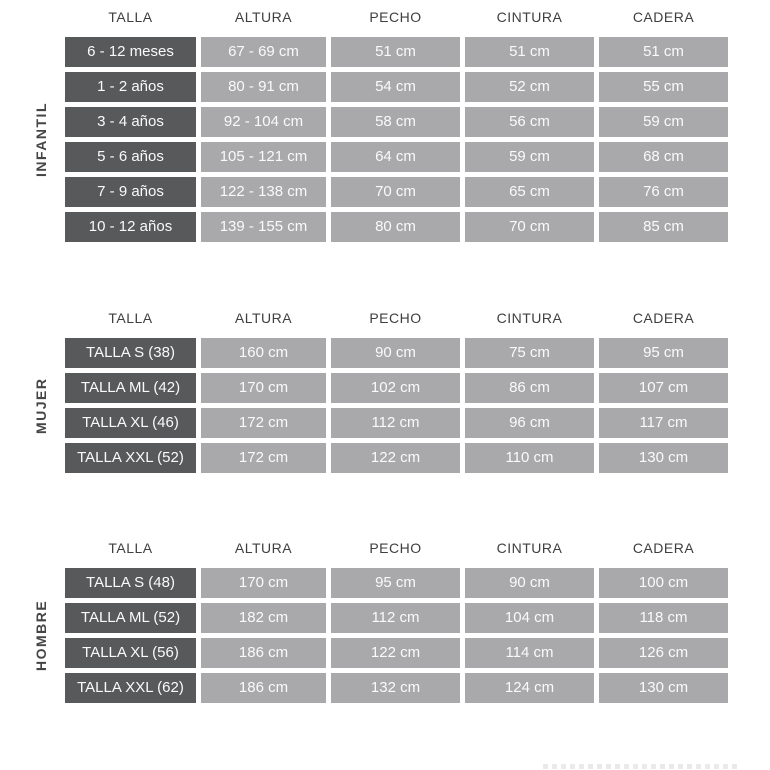  Describe the element at coordinates (663, 192) in the screenshot. I see `measurement-cell: 76 cm` at that location.